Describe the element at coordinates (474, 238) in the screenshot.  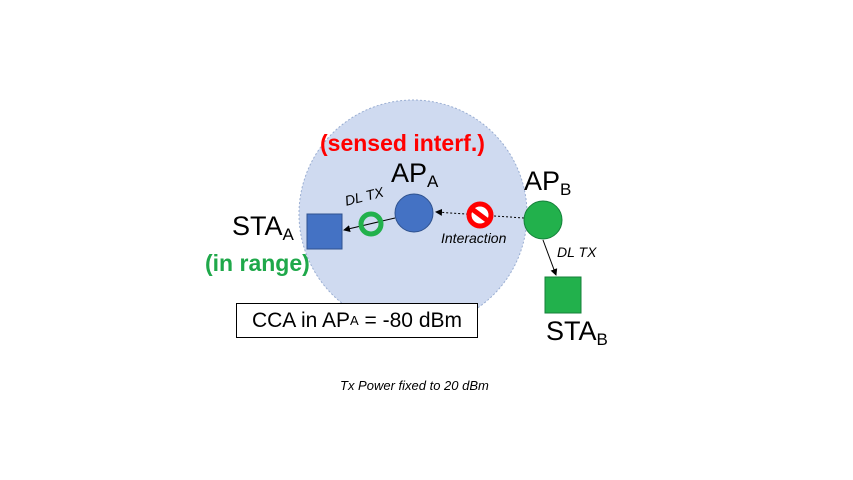
I see `interaction-label: Interaction` at that location.